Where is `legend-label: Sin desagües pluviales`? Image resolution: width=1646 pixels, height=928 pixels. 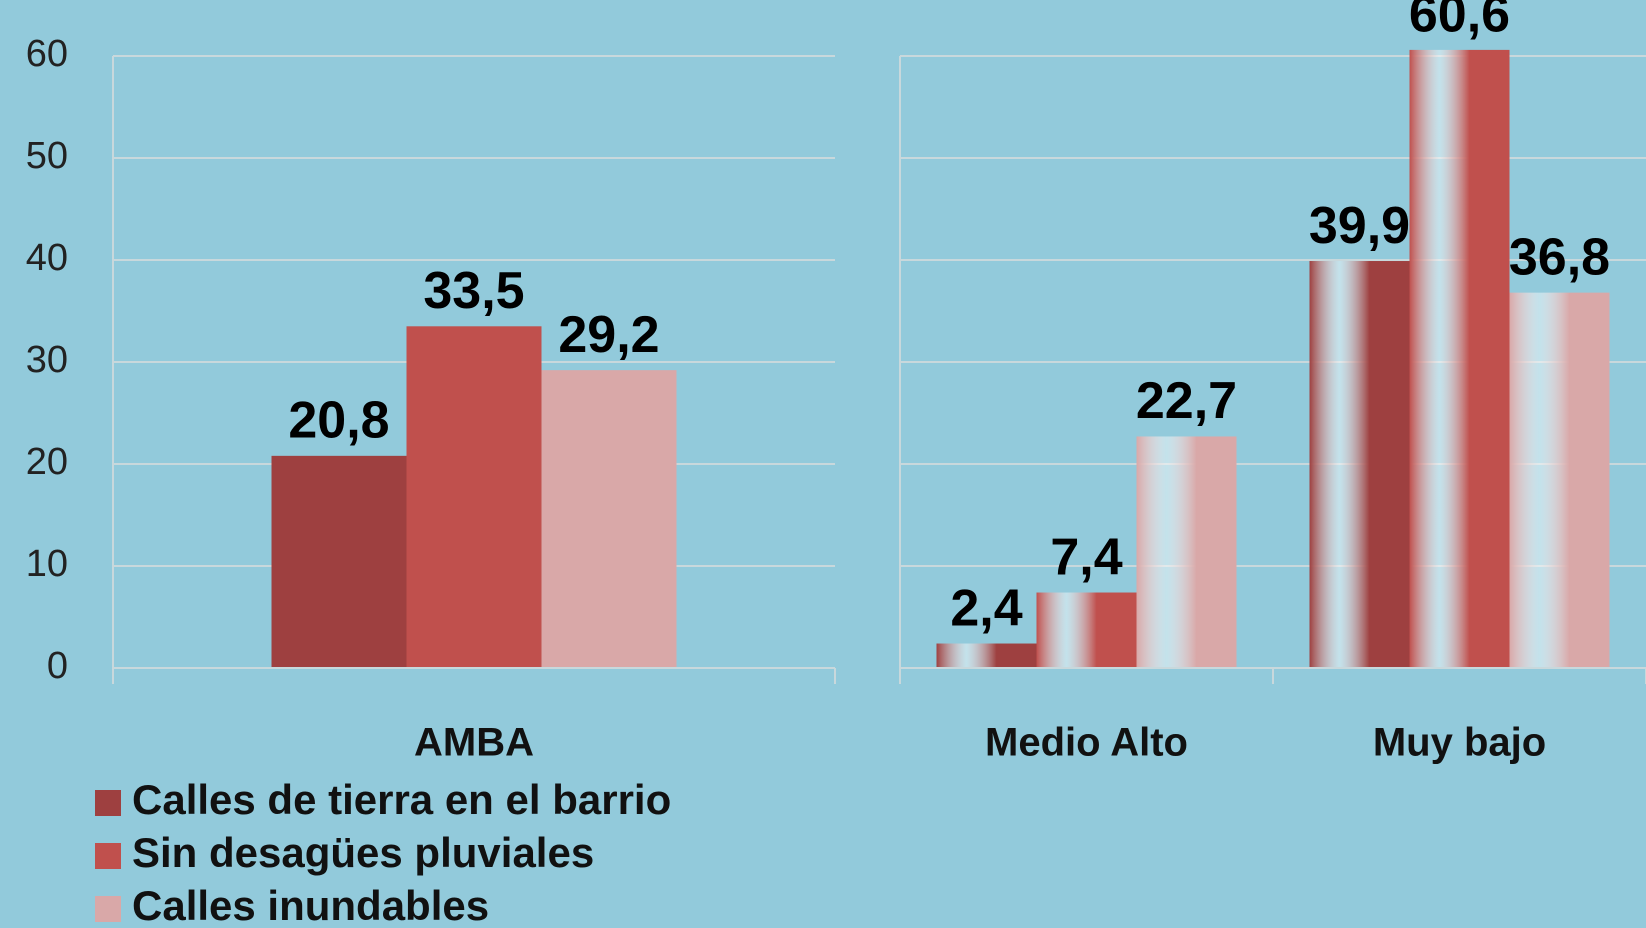 legend-label: Sin desagües pluviales is located at coordinates (363, 852).